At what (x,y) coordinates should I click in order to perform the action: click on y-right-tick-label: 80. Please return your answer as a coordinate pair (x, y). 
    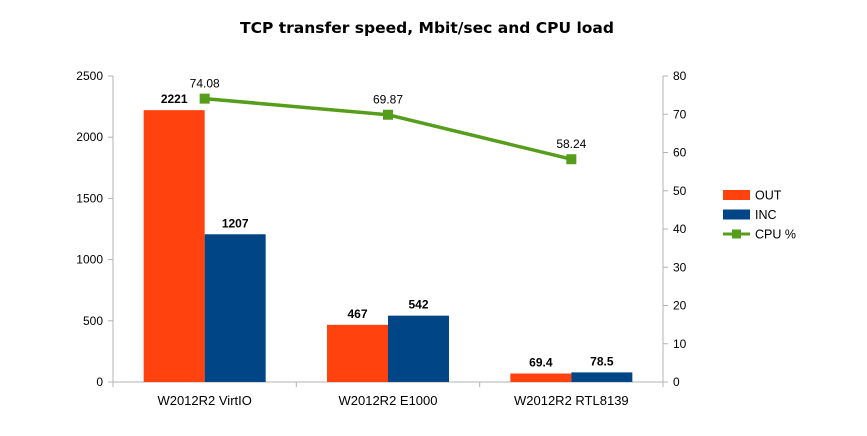
    Looking at the image, I should click on (680, 76).